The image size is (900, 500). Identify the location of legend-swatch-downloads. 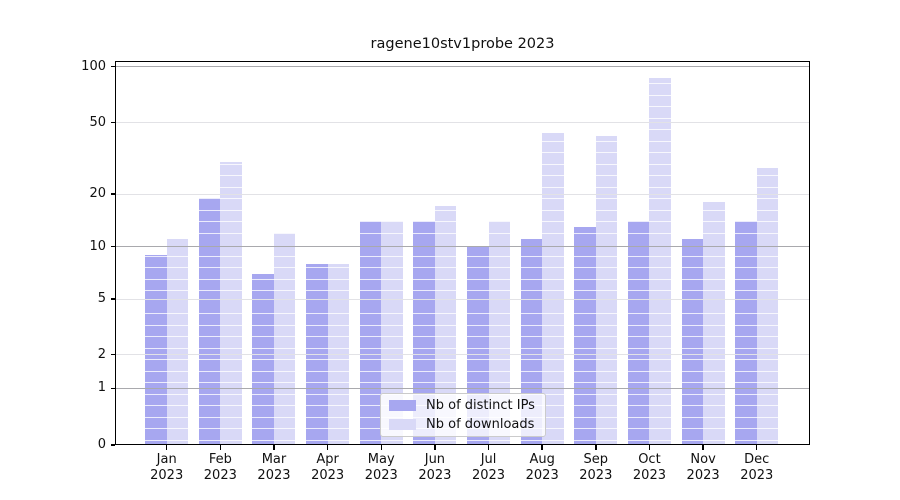
(402, 424).